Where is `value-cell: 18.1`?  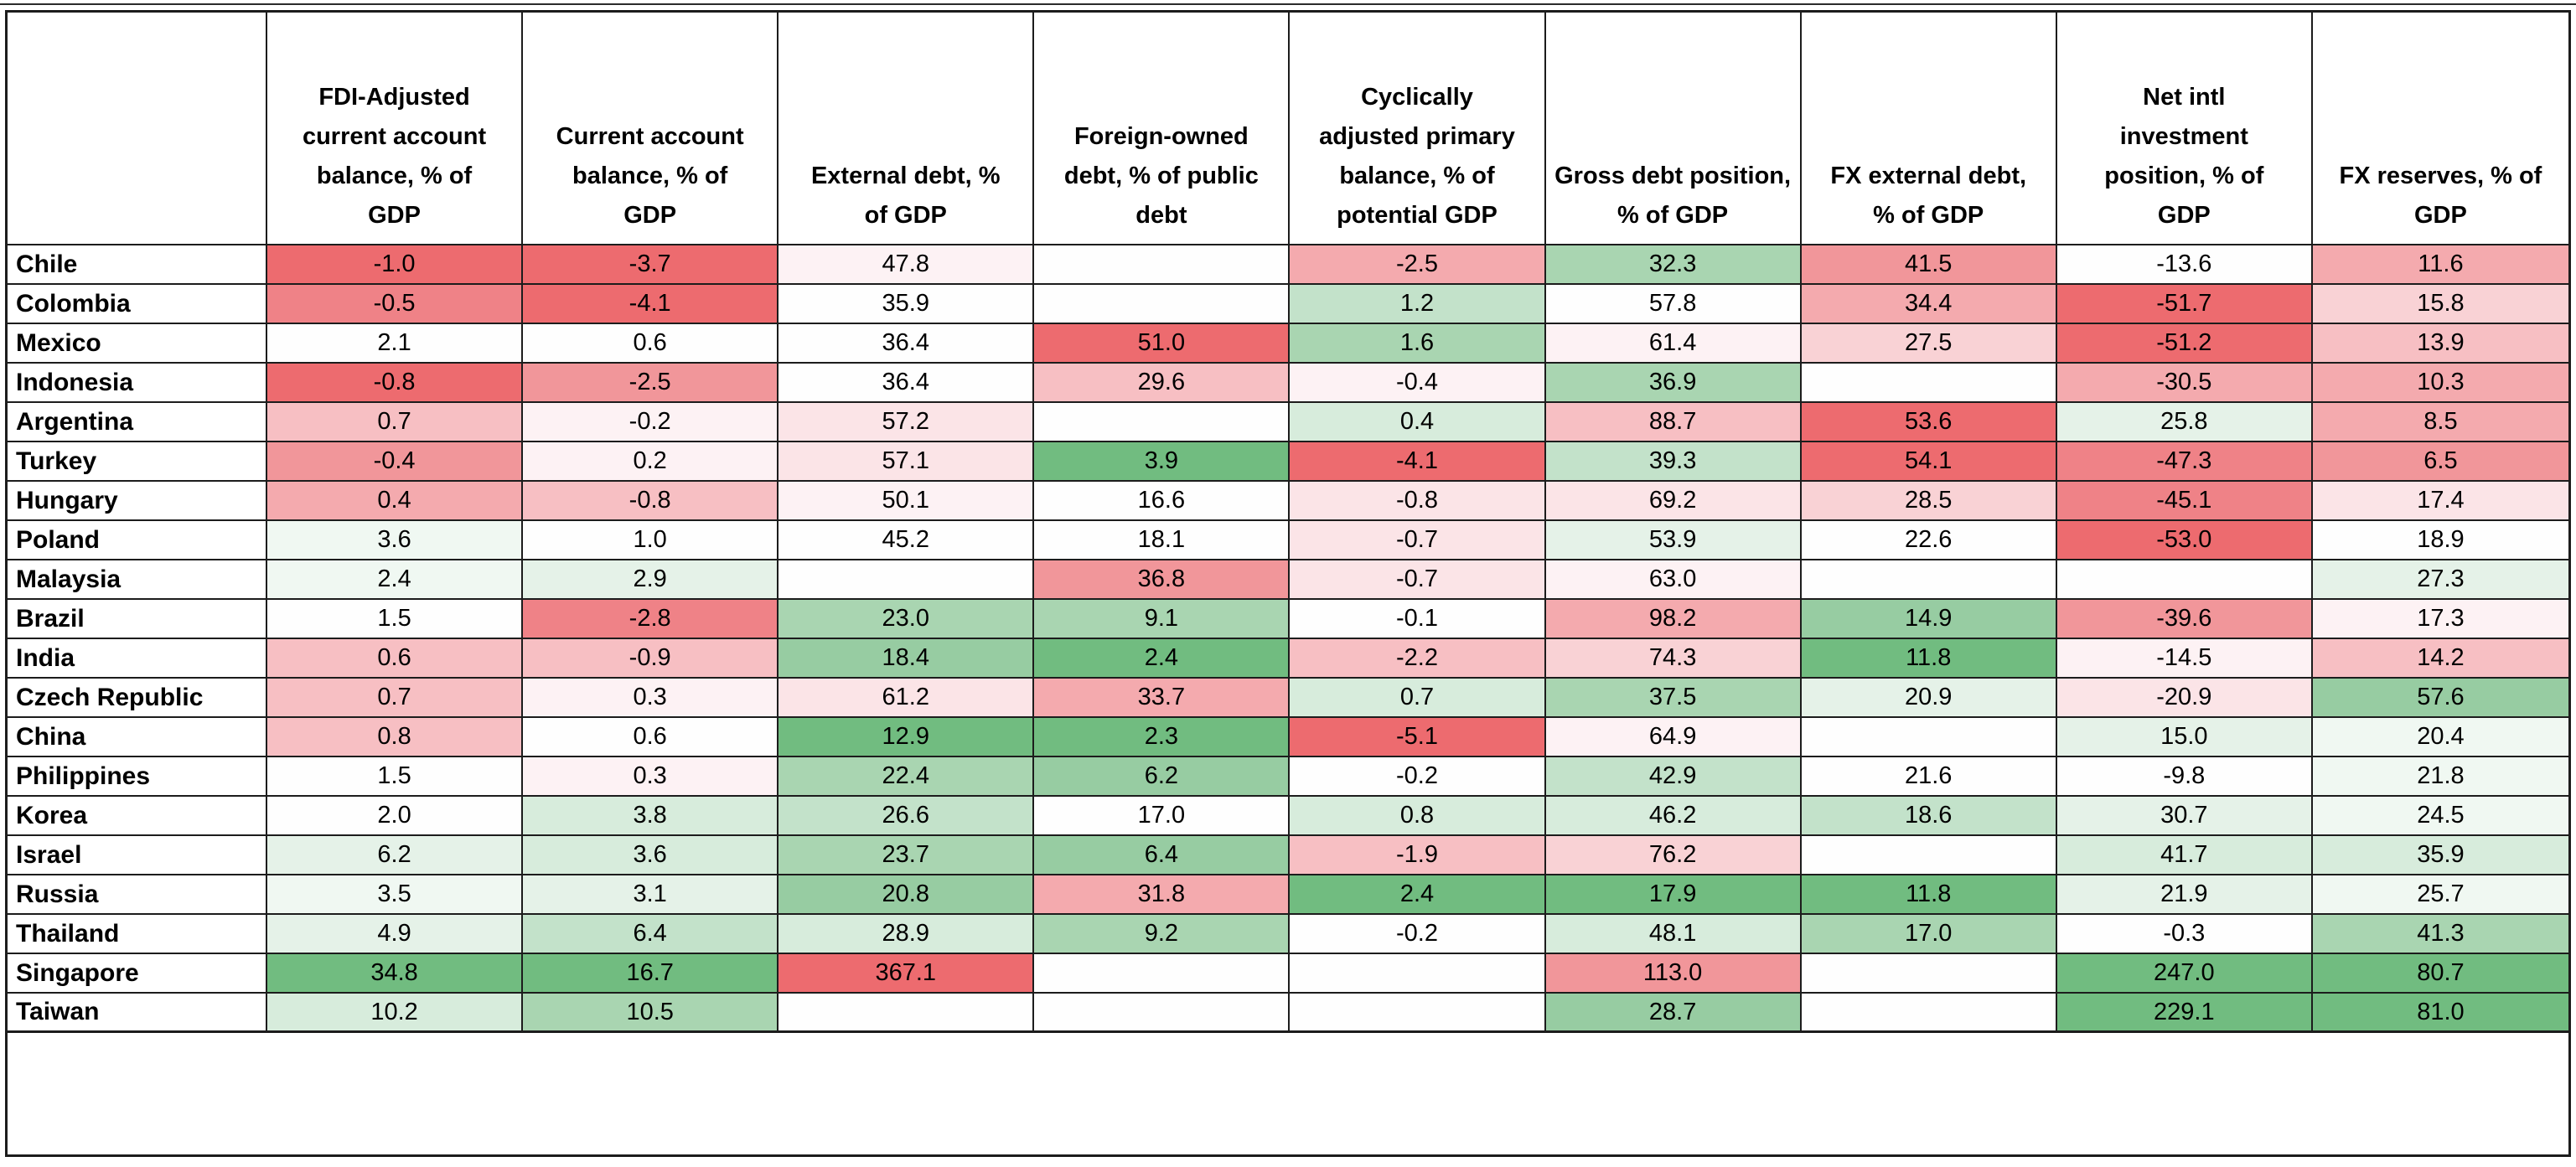 value-cell: 18.1 is located at coordinates (1162, 540).